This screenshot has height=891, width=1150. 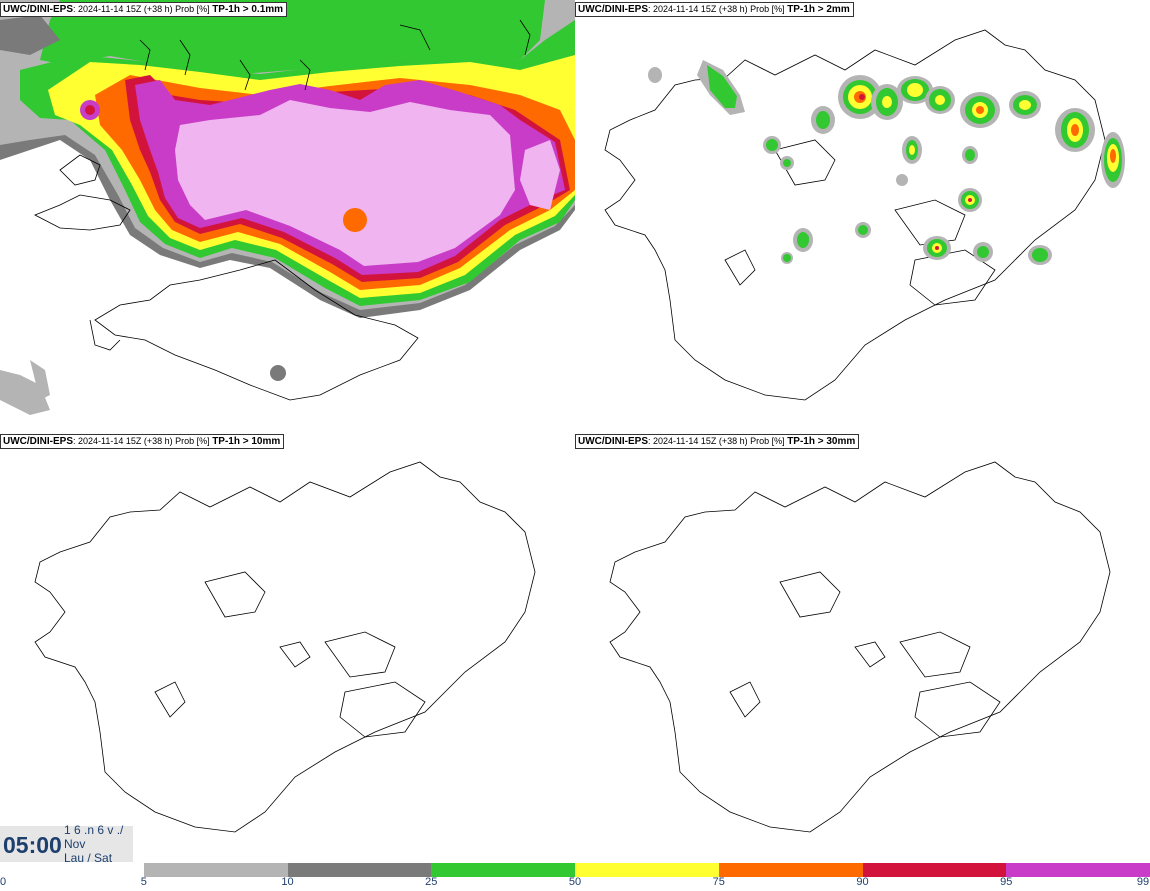 I want to click on valid-weekday: Lau / Sat, so click(x=88, y=857).